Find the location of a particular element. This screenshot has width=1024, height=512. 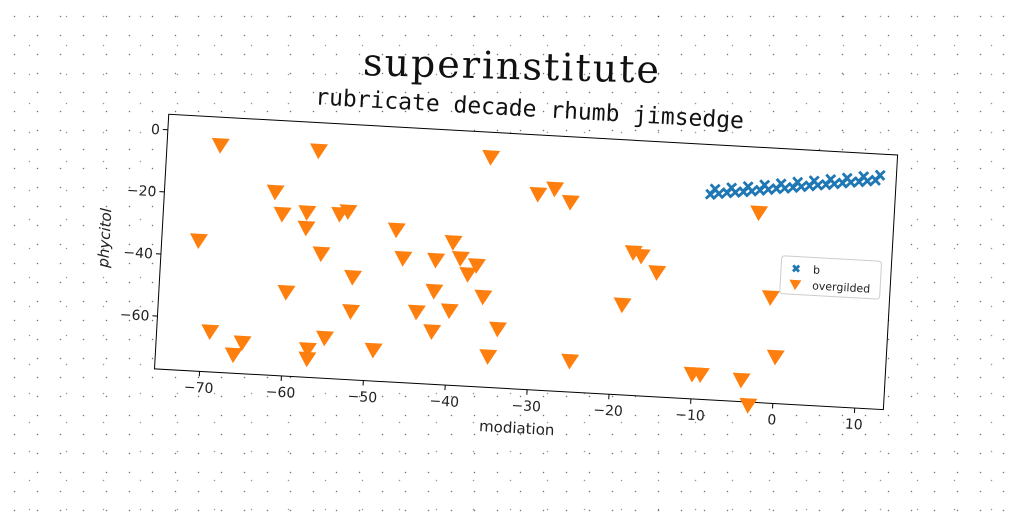

x-tick-label: 0 is located at coordinates (772, 420).